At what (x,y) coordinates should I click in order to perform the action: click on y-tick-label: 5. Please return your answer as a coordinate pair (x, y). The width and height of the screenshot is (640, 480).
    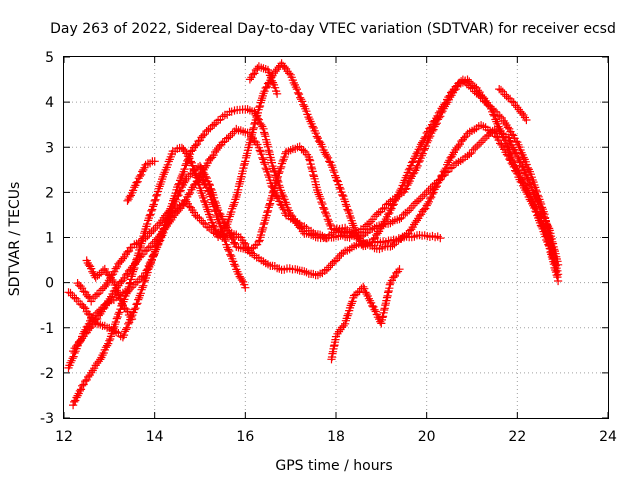
    Looking at the image, I should click on (49, 58).